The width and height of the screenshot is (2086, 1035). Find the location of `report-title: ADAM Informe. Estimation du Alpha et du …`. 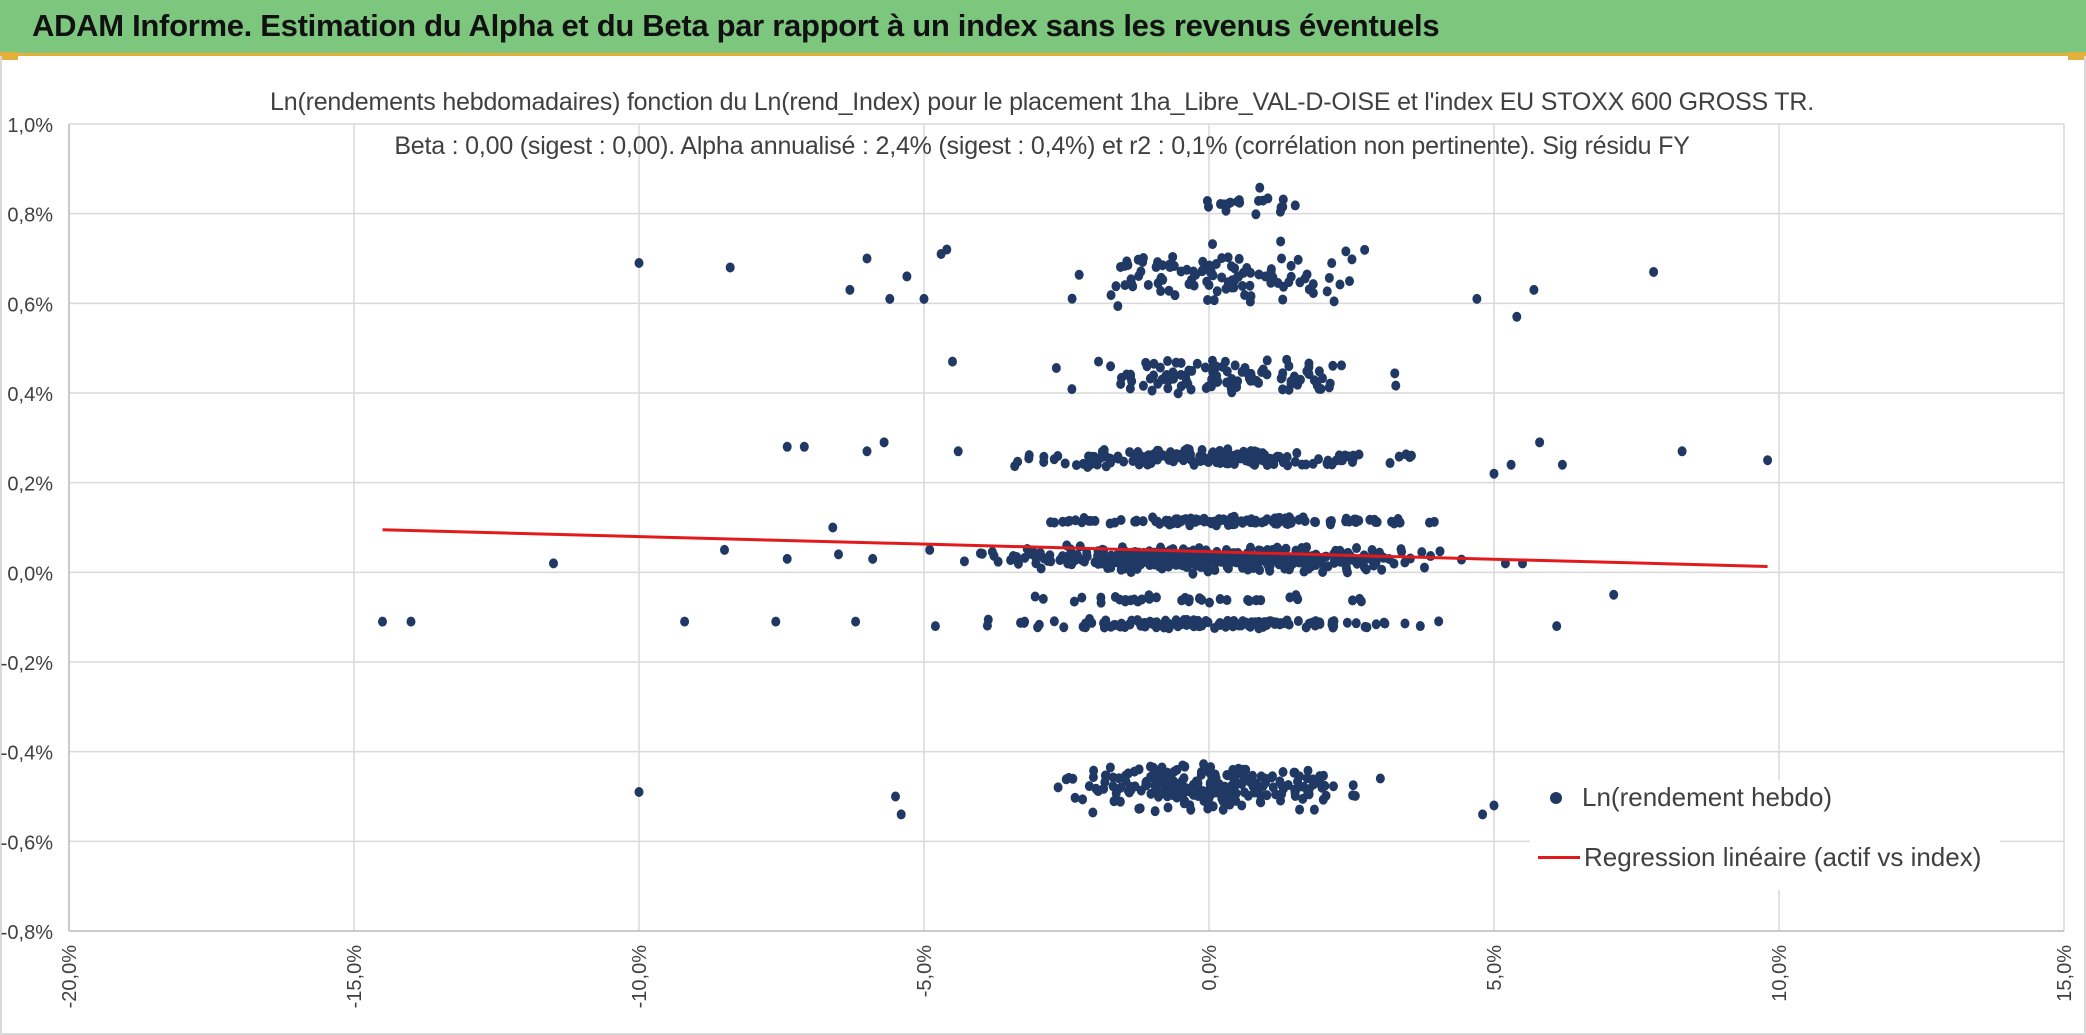

report-title: ADAM Informe. Estimation du Alpha et du … is located at coordinates (736, 25).